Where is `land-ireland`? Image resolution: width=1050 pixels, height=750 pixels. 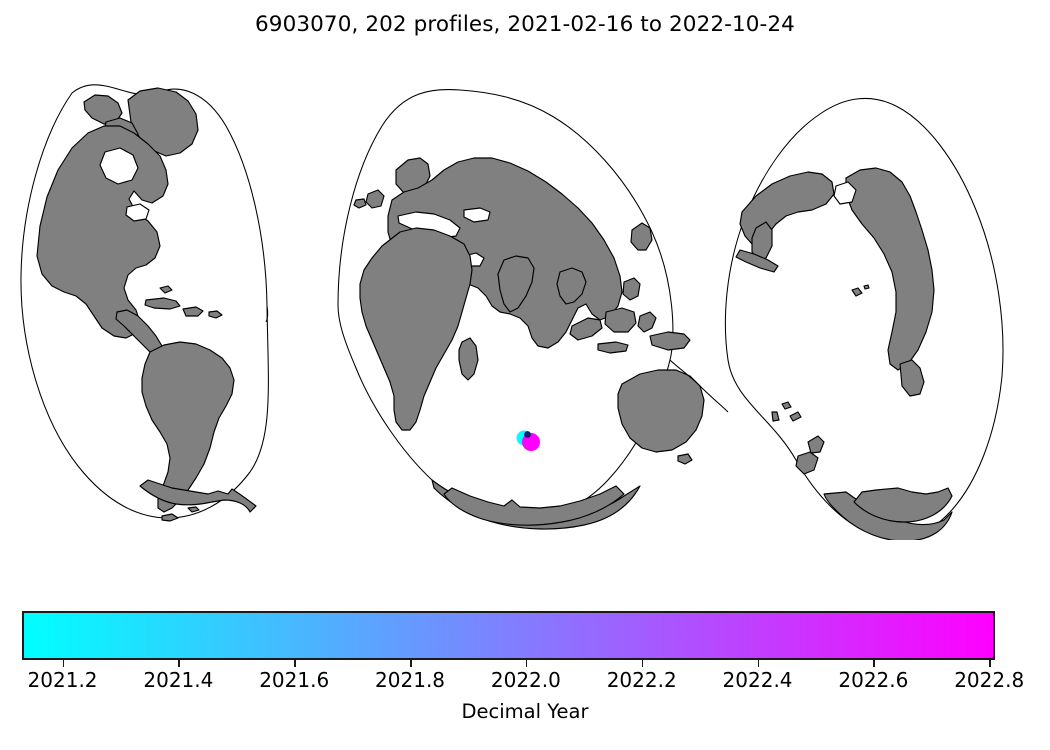 land-ireland is located at coordinates (360, 203).